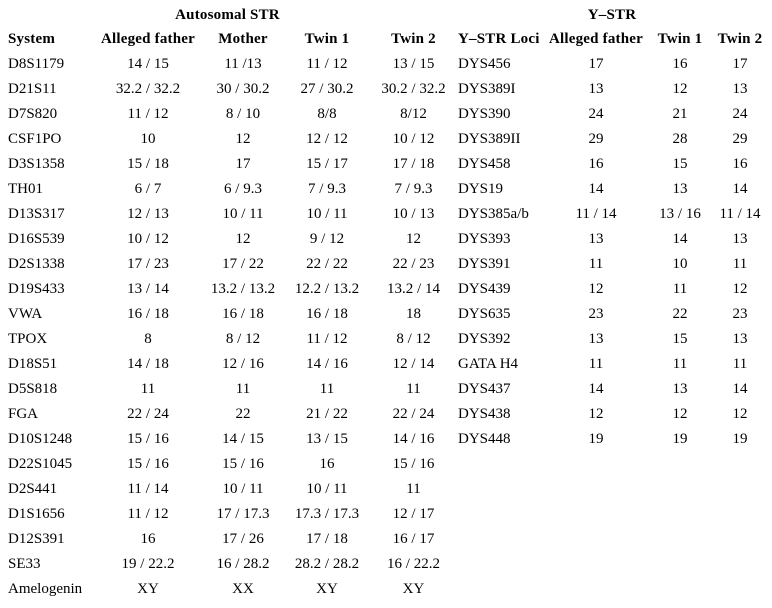 The height and width of the screenshot is (608, 772). What do you see at coordinates (33, 489) in the screenshot?
I see `locus-label: D2S441` at bounding box center [33, 489].